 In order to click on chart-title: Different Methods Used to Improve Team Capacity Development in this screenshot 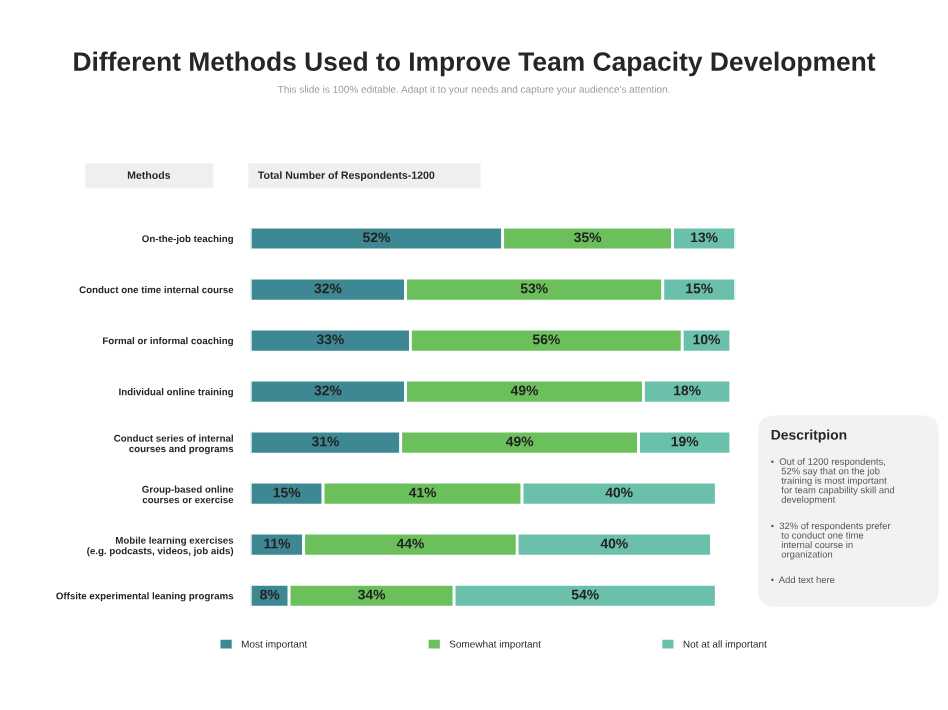, I will do `click(475, 64)`.